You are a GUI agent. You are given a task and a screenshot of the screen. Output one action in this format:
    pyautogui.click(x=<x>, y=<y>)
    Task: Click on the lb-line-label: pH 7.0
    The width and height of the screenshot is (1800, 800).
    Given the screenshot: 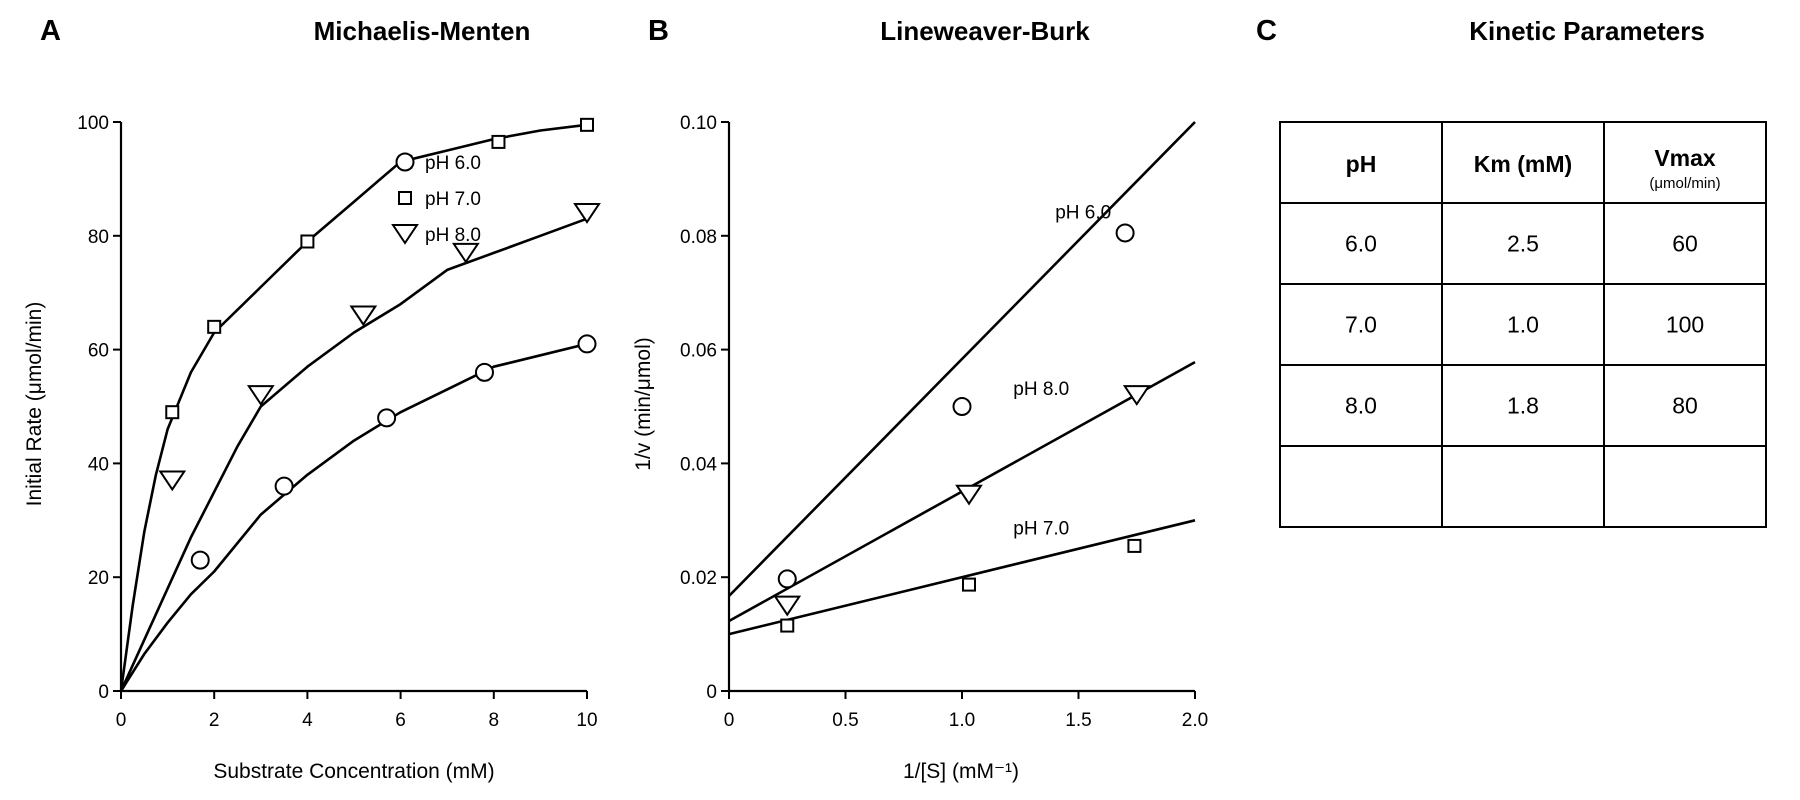 What is the action you would take?
    pyautogui.click(x=1041, y=529)
    